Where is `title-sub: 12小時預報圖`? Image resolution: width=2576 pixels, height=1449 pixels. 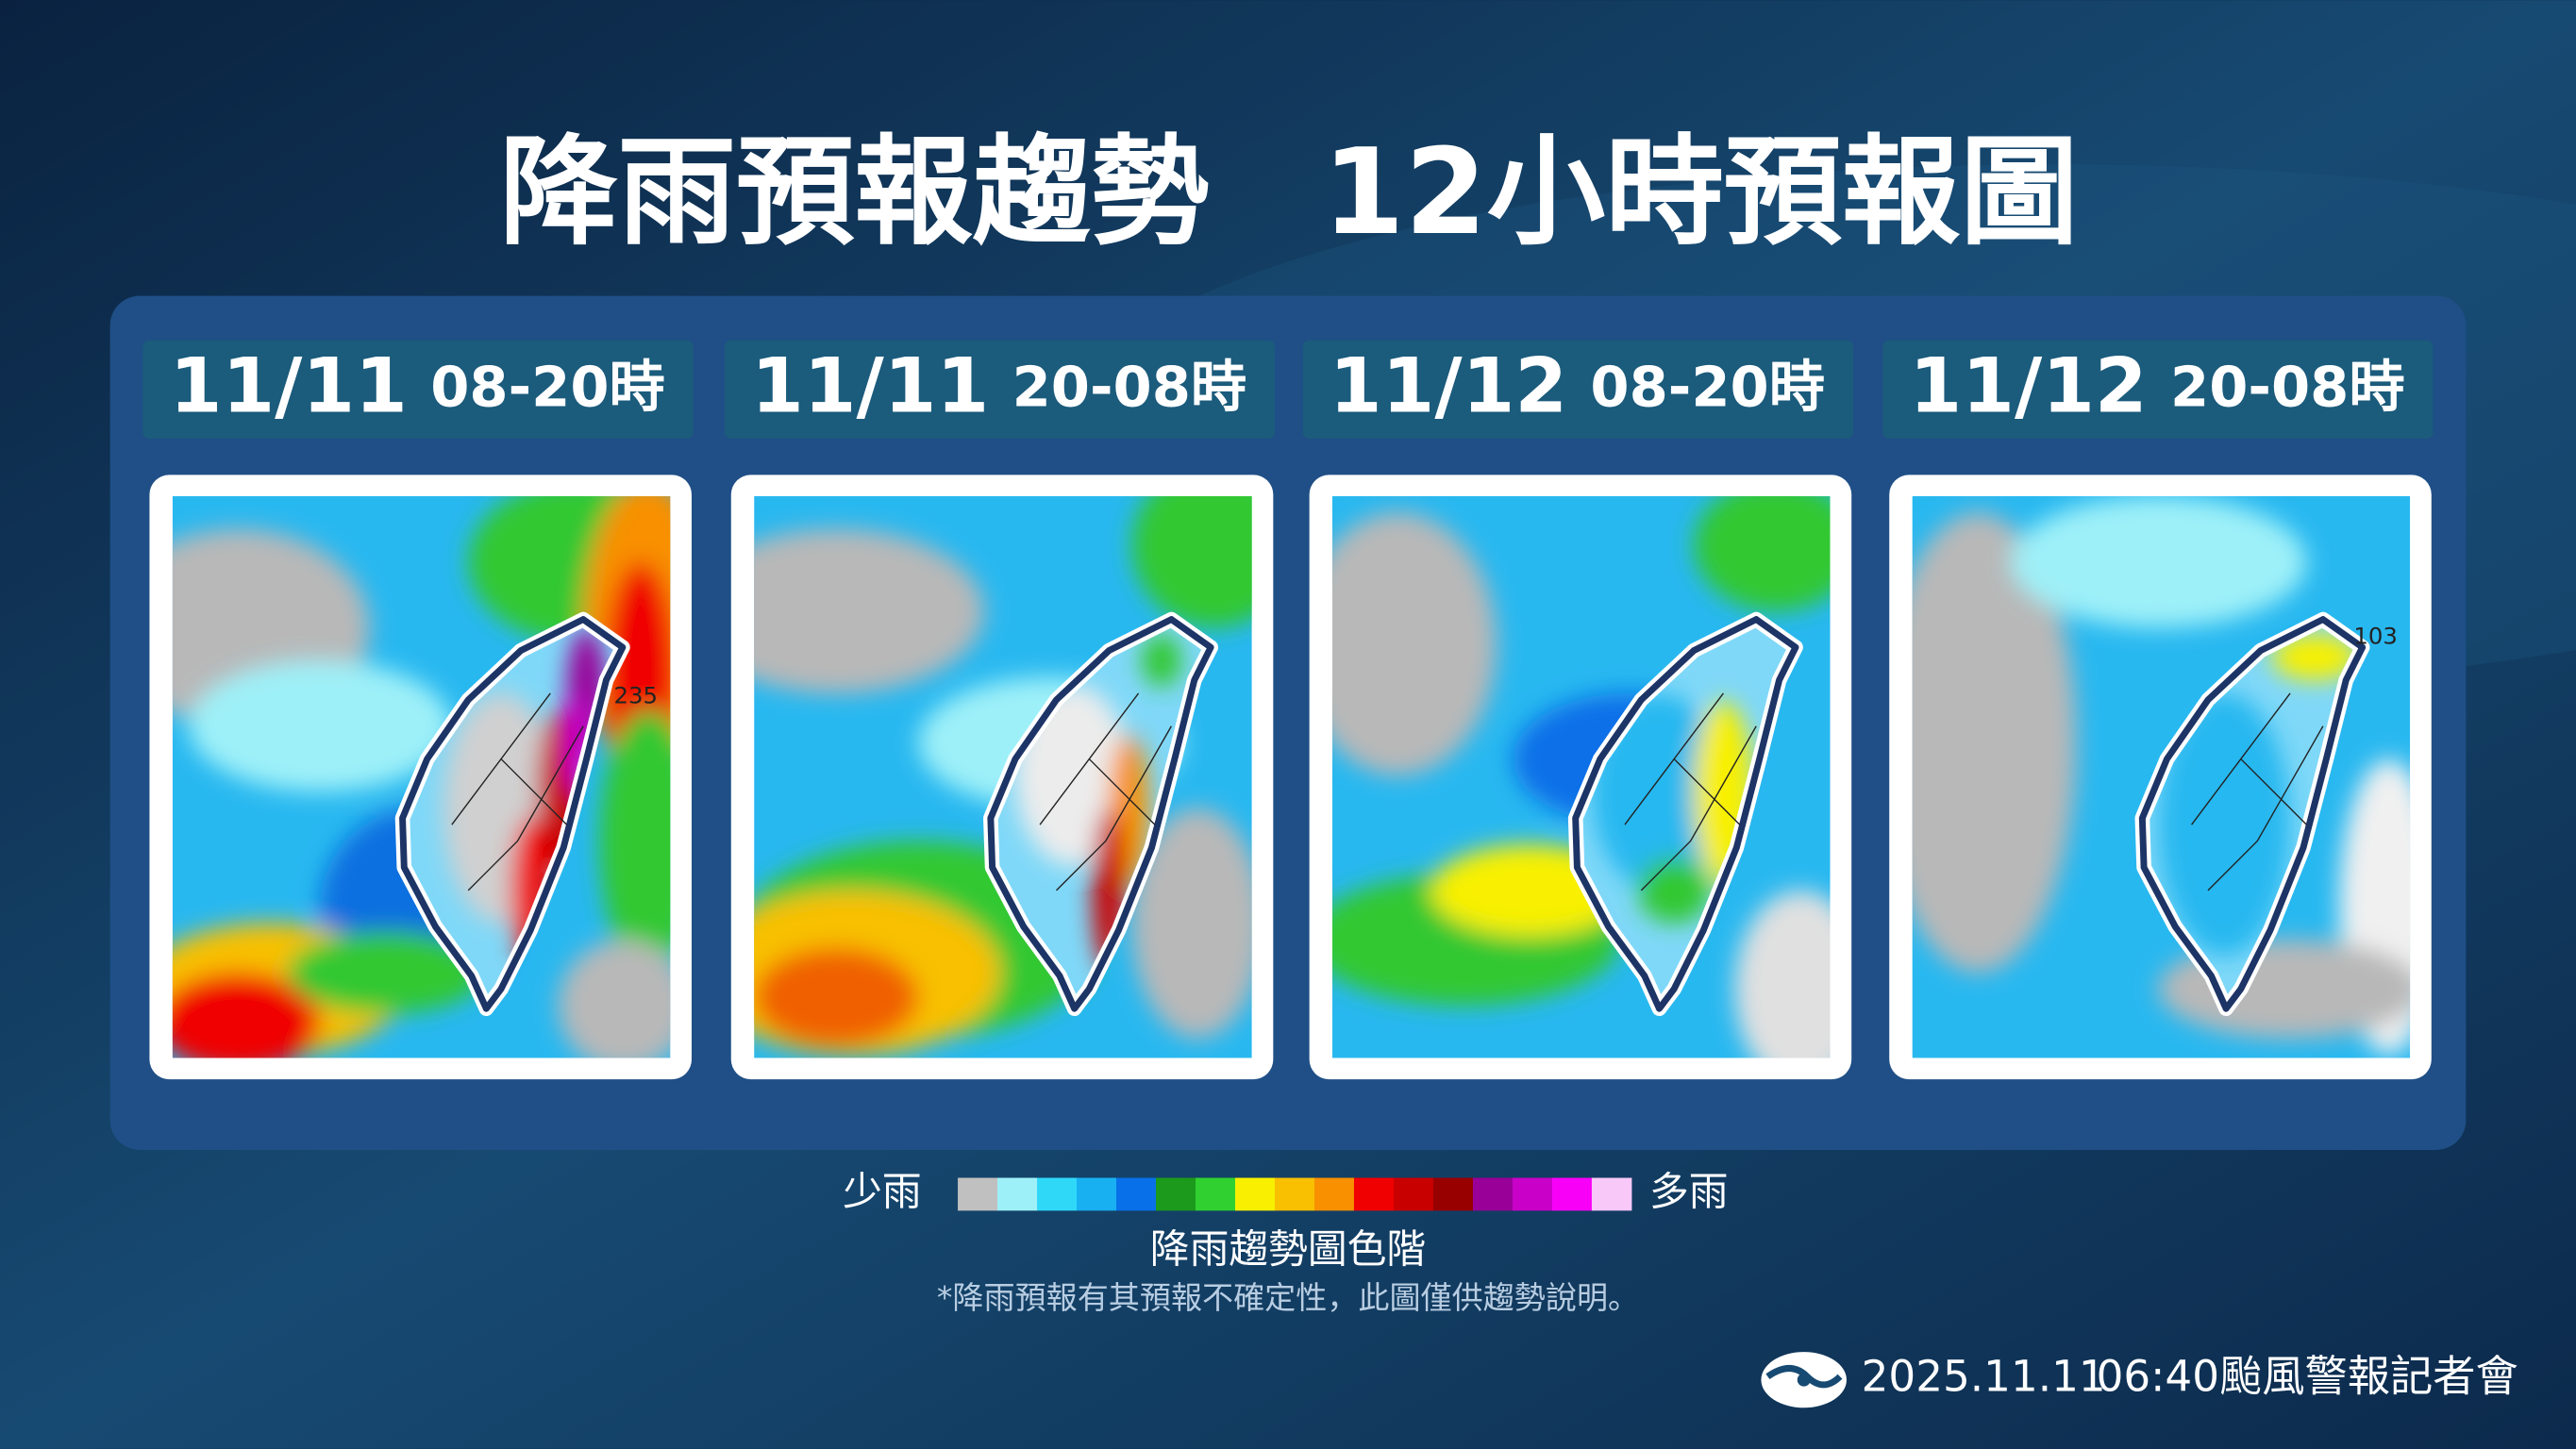
title-sub: 12小時預報圖 is located at coordinates (1700, 193).